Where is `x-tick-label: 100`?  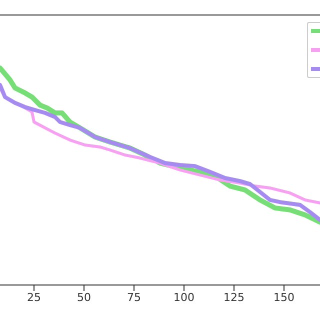 x-tick-label: 100 is located at coordinates (184, 297).